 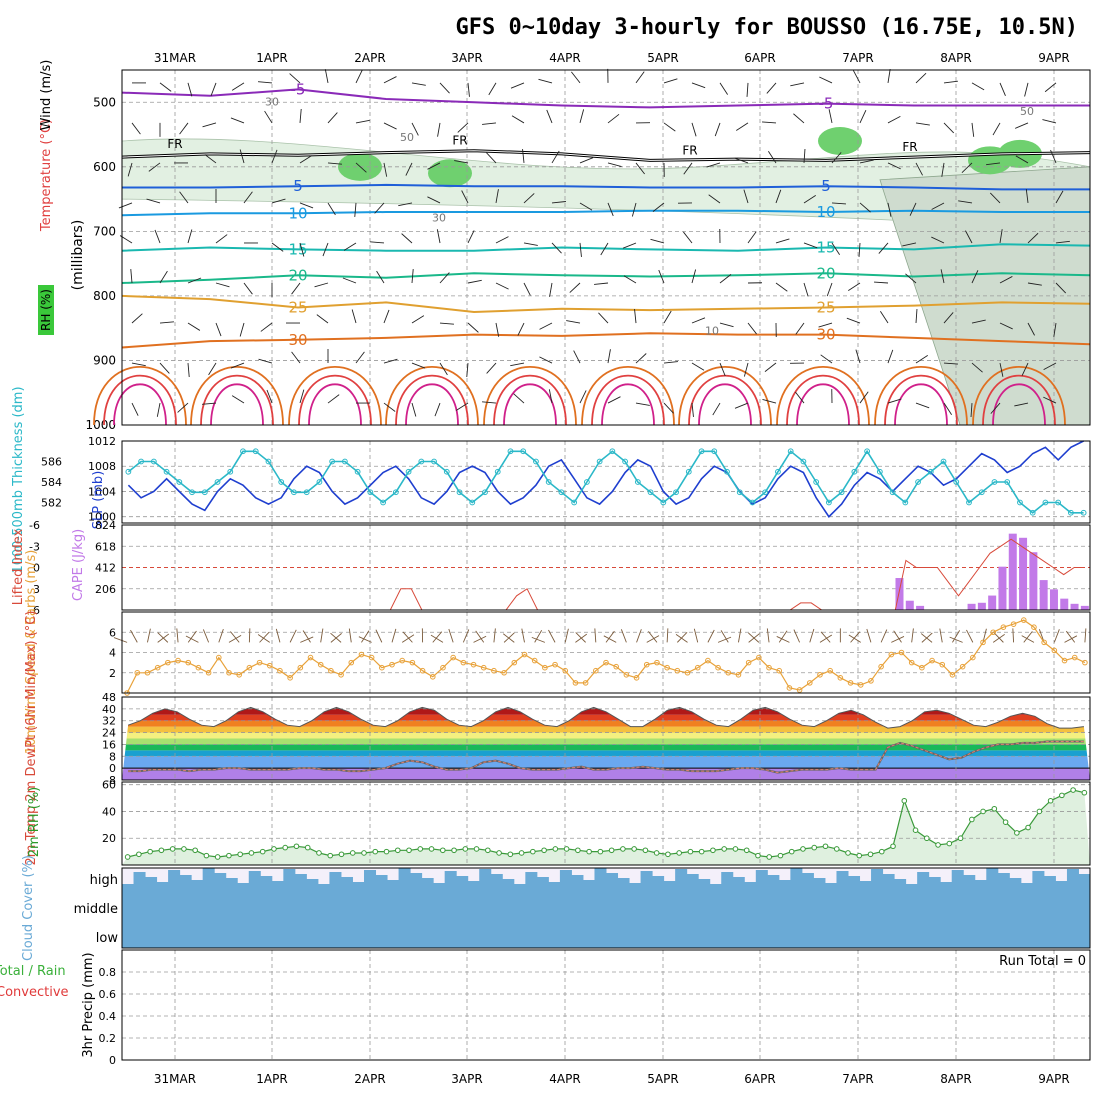 I want to click on wind-tick-label: 6, so click(x=112, y=632).